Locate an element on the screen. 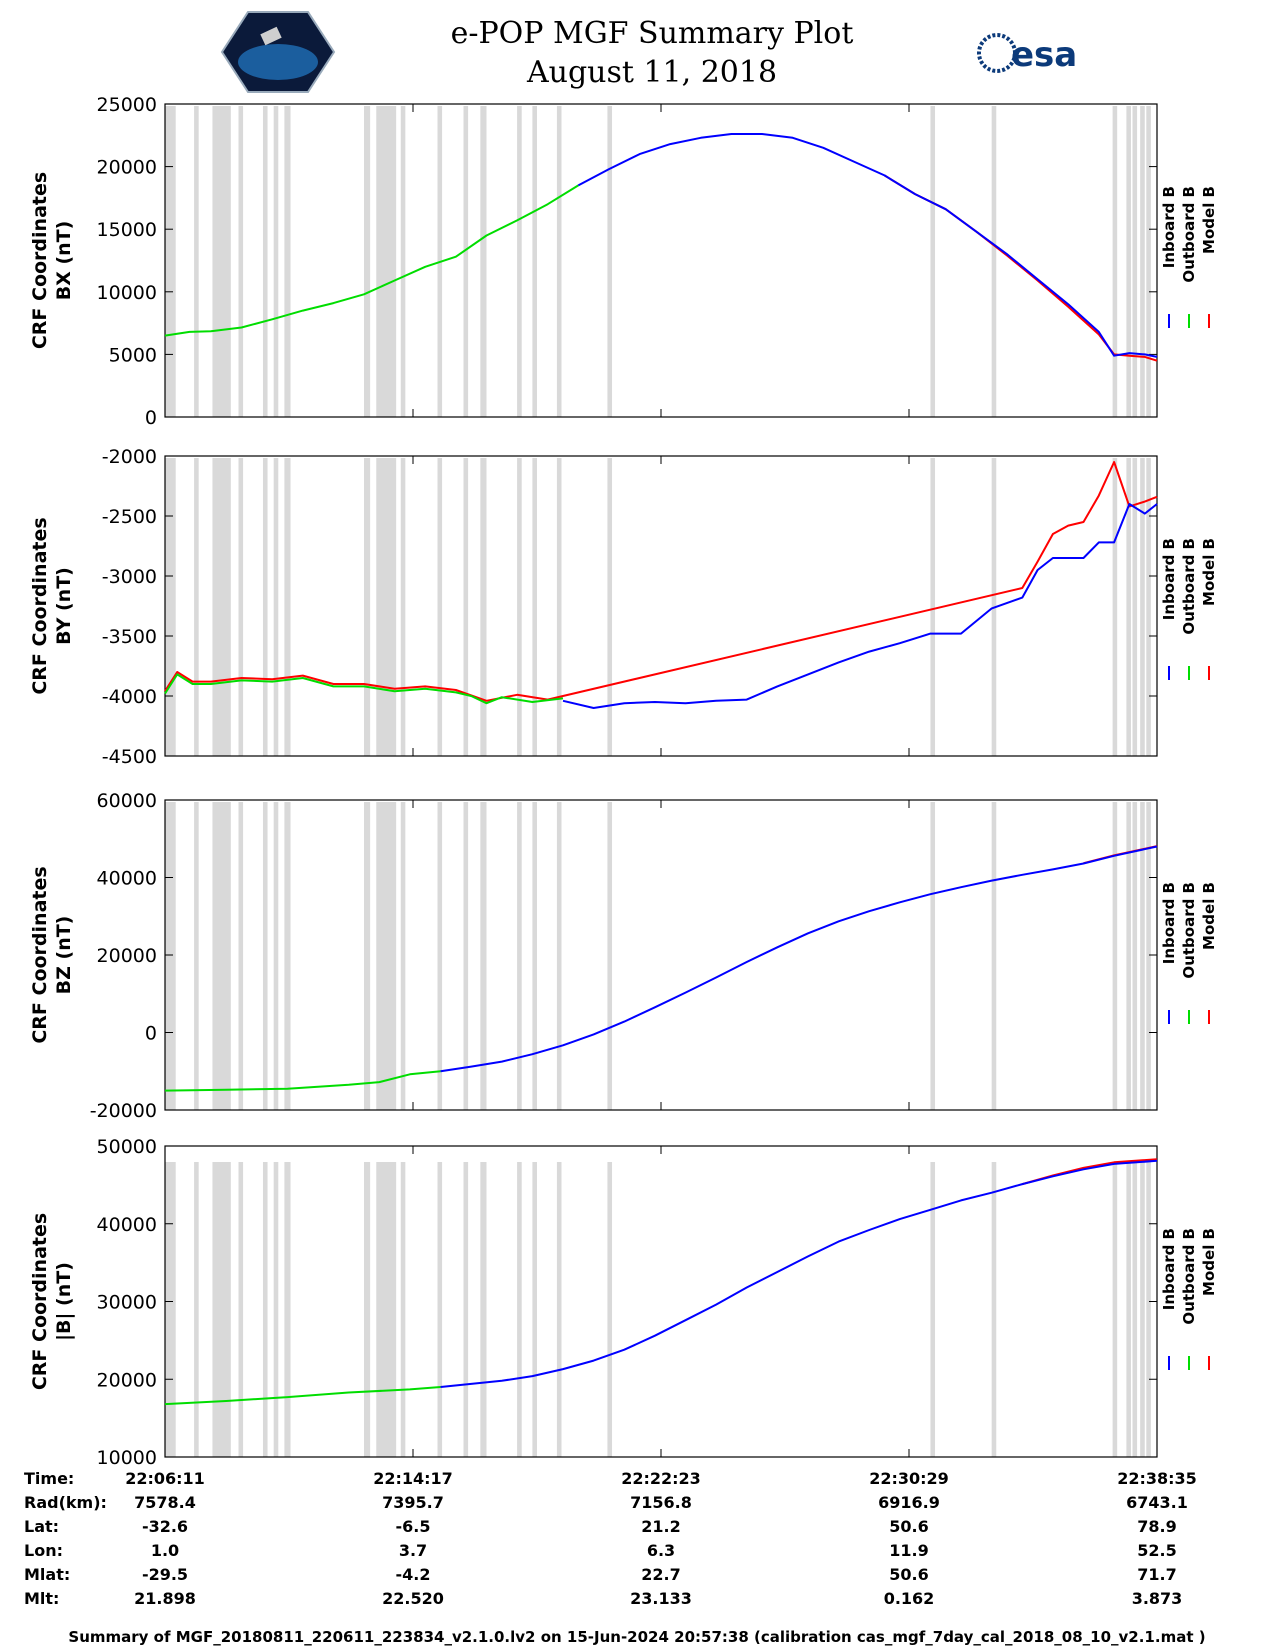 Image resolution: width=1275 pixels, height=1650 pixels. info-row-label: Mlat: is located at coordinates (47, 1574).